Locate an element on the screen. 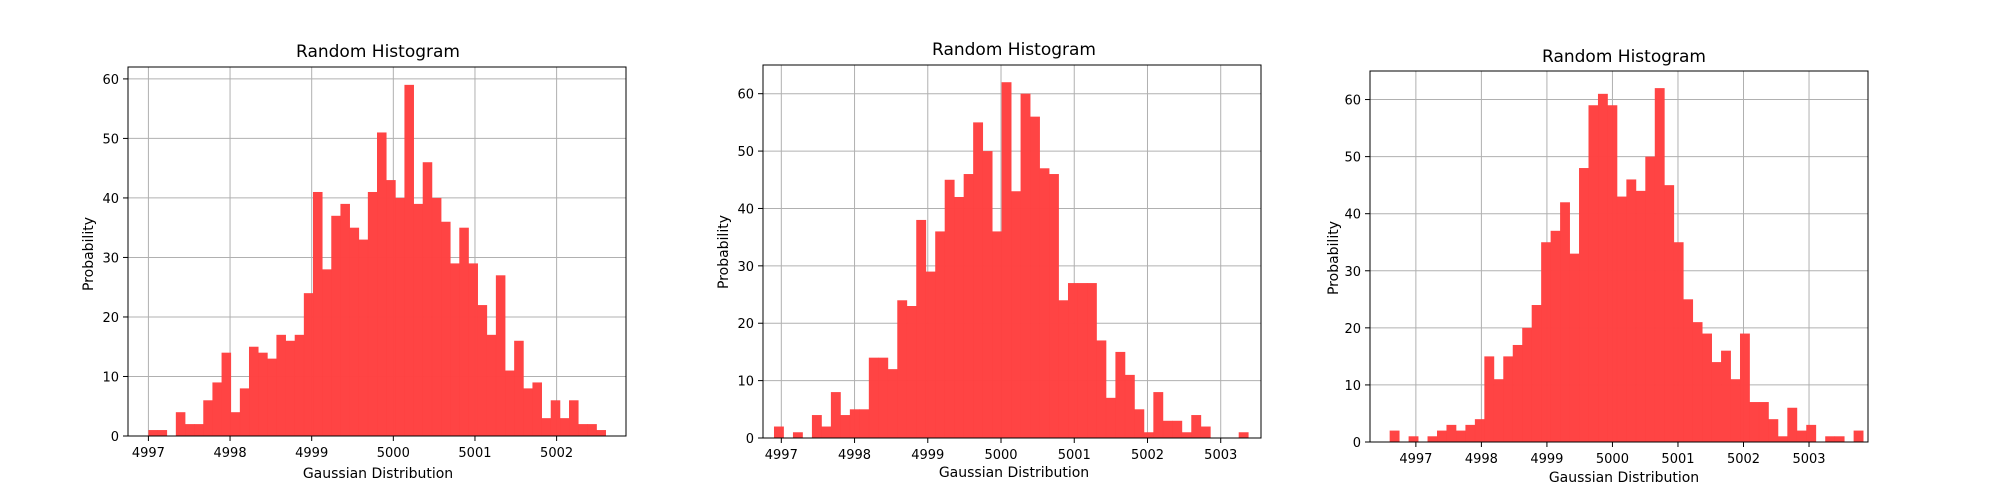  y-tick-label: 40 is located at coordinates (110, 199).